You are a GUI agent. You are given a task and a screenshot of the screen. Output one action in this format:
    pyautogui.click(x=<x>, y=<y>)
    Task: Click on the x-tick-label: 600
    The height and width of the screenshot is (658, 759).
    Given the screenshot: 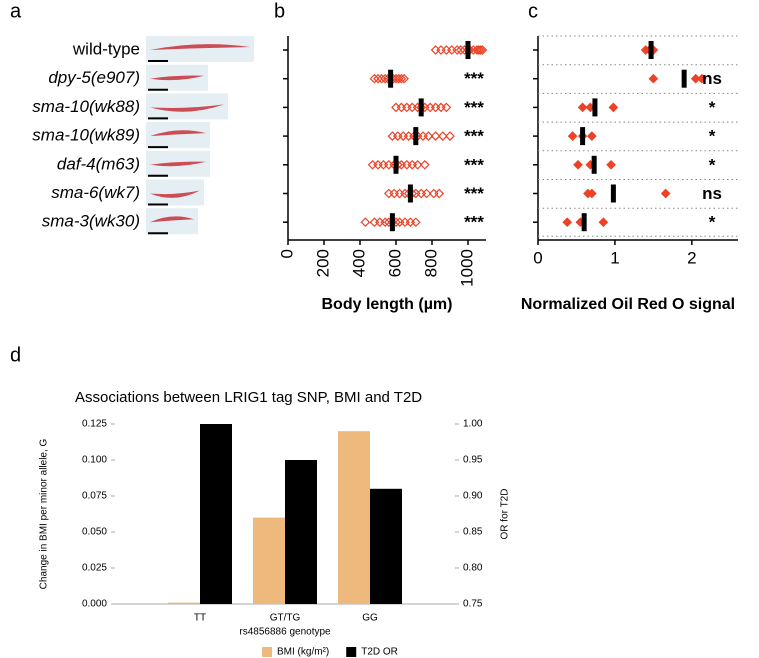 What is the action you would take?
    pyautogui.click(x=394, y=263)
    